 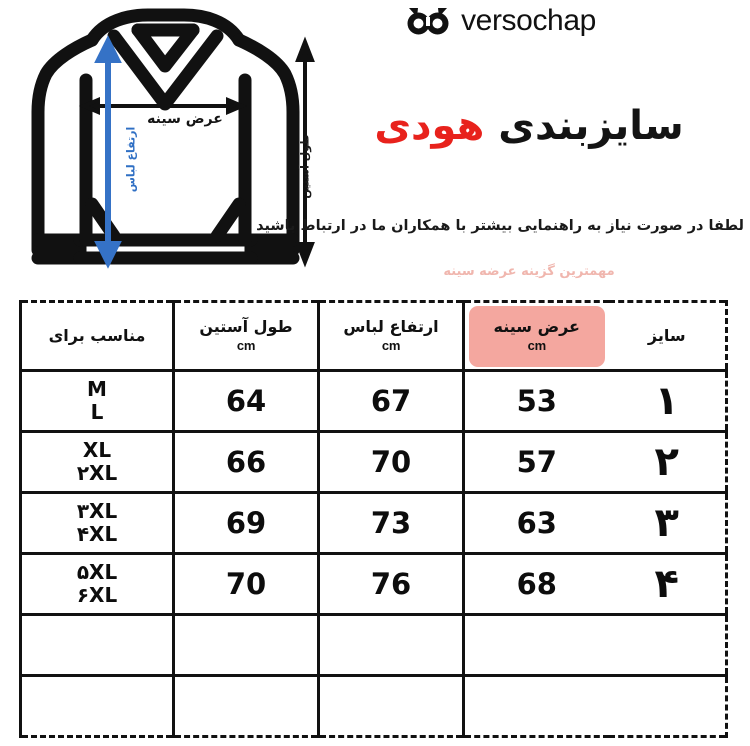 I want to click on page-title-accent: هودی, so click(x=429, y=126).